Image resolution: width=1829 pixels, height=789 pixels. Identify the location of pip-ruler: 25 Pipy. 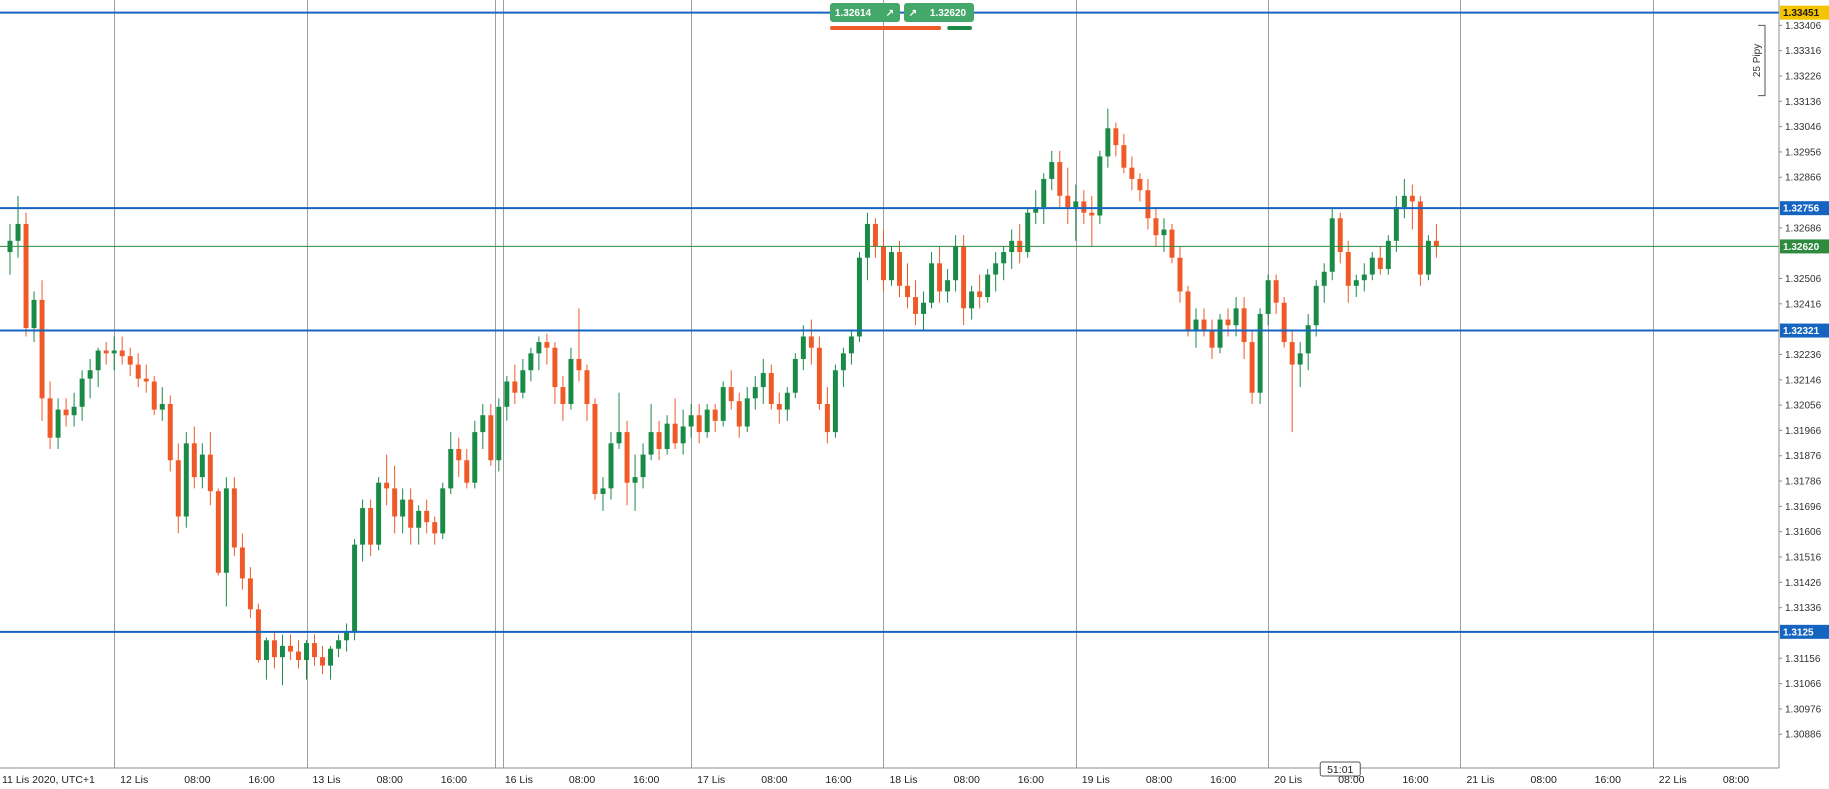
(1759, 60).